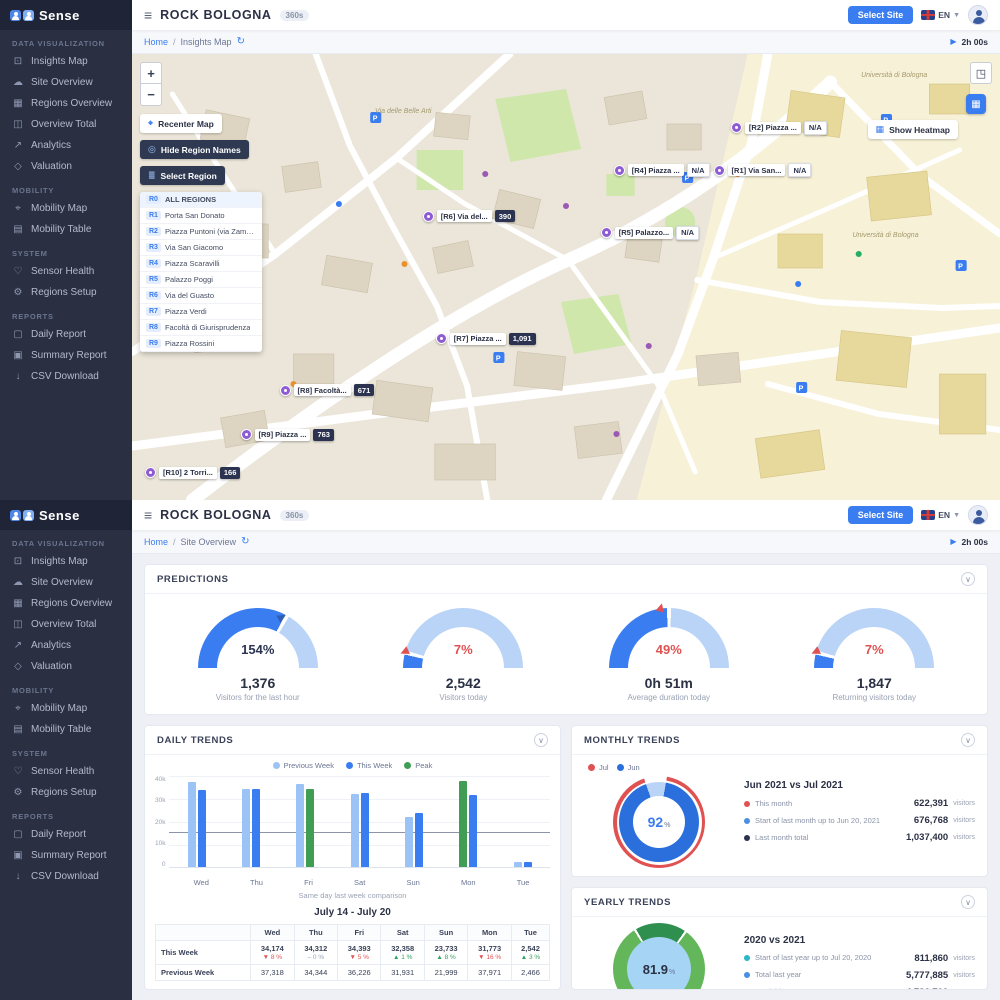 The height and width of the screenshot is (1000, 1000). Describe the element at coordinates (762, 170) in the screenshot. I see `region-marker: [R1] Via San... N/A` at that location.